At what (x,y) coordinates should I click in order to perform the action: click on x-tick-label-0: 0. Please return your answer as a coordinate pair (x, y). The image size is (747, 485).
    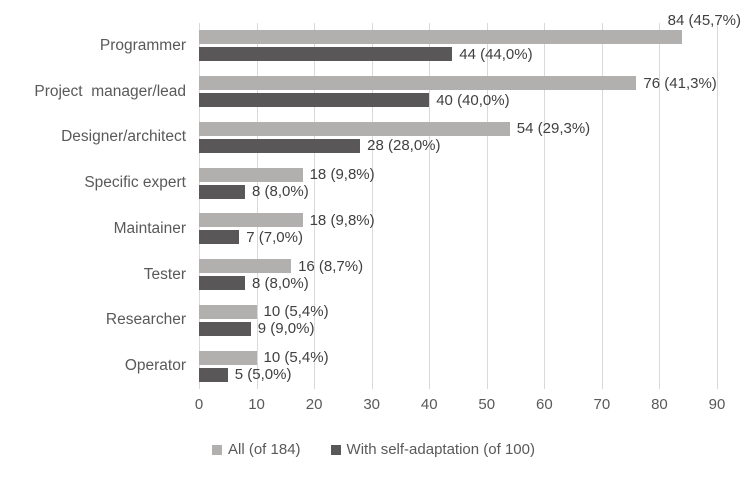
    Looking at the image, I should click on (199, 404).